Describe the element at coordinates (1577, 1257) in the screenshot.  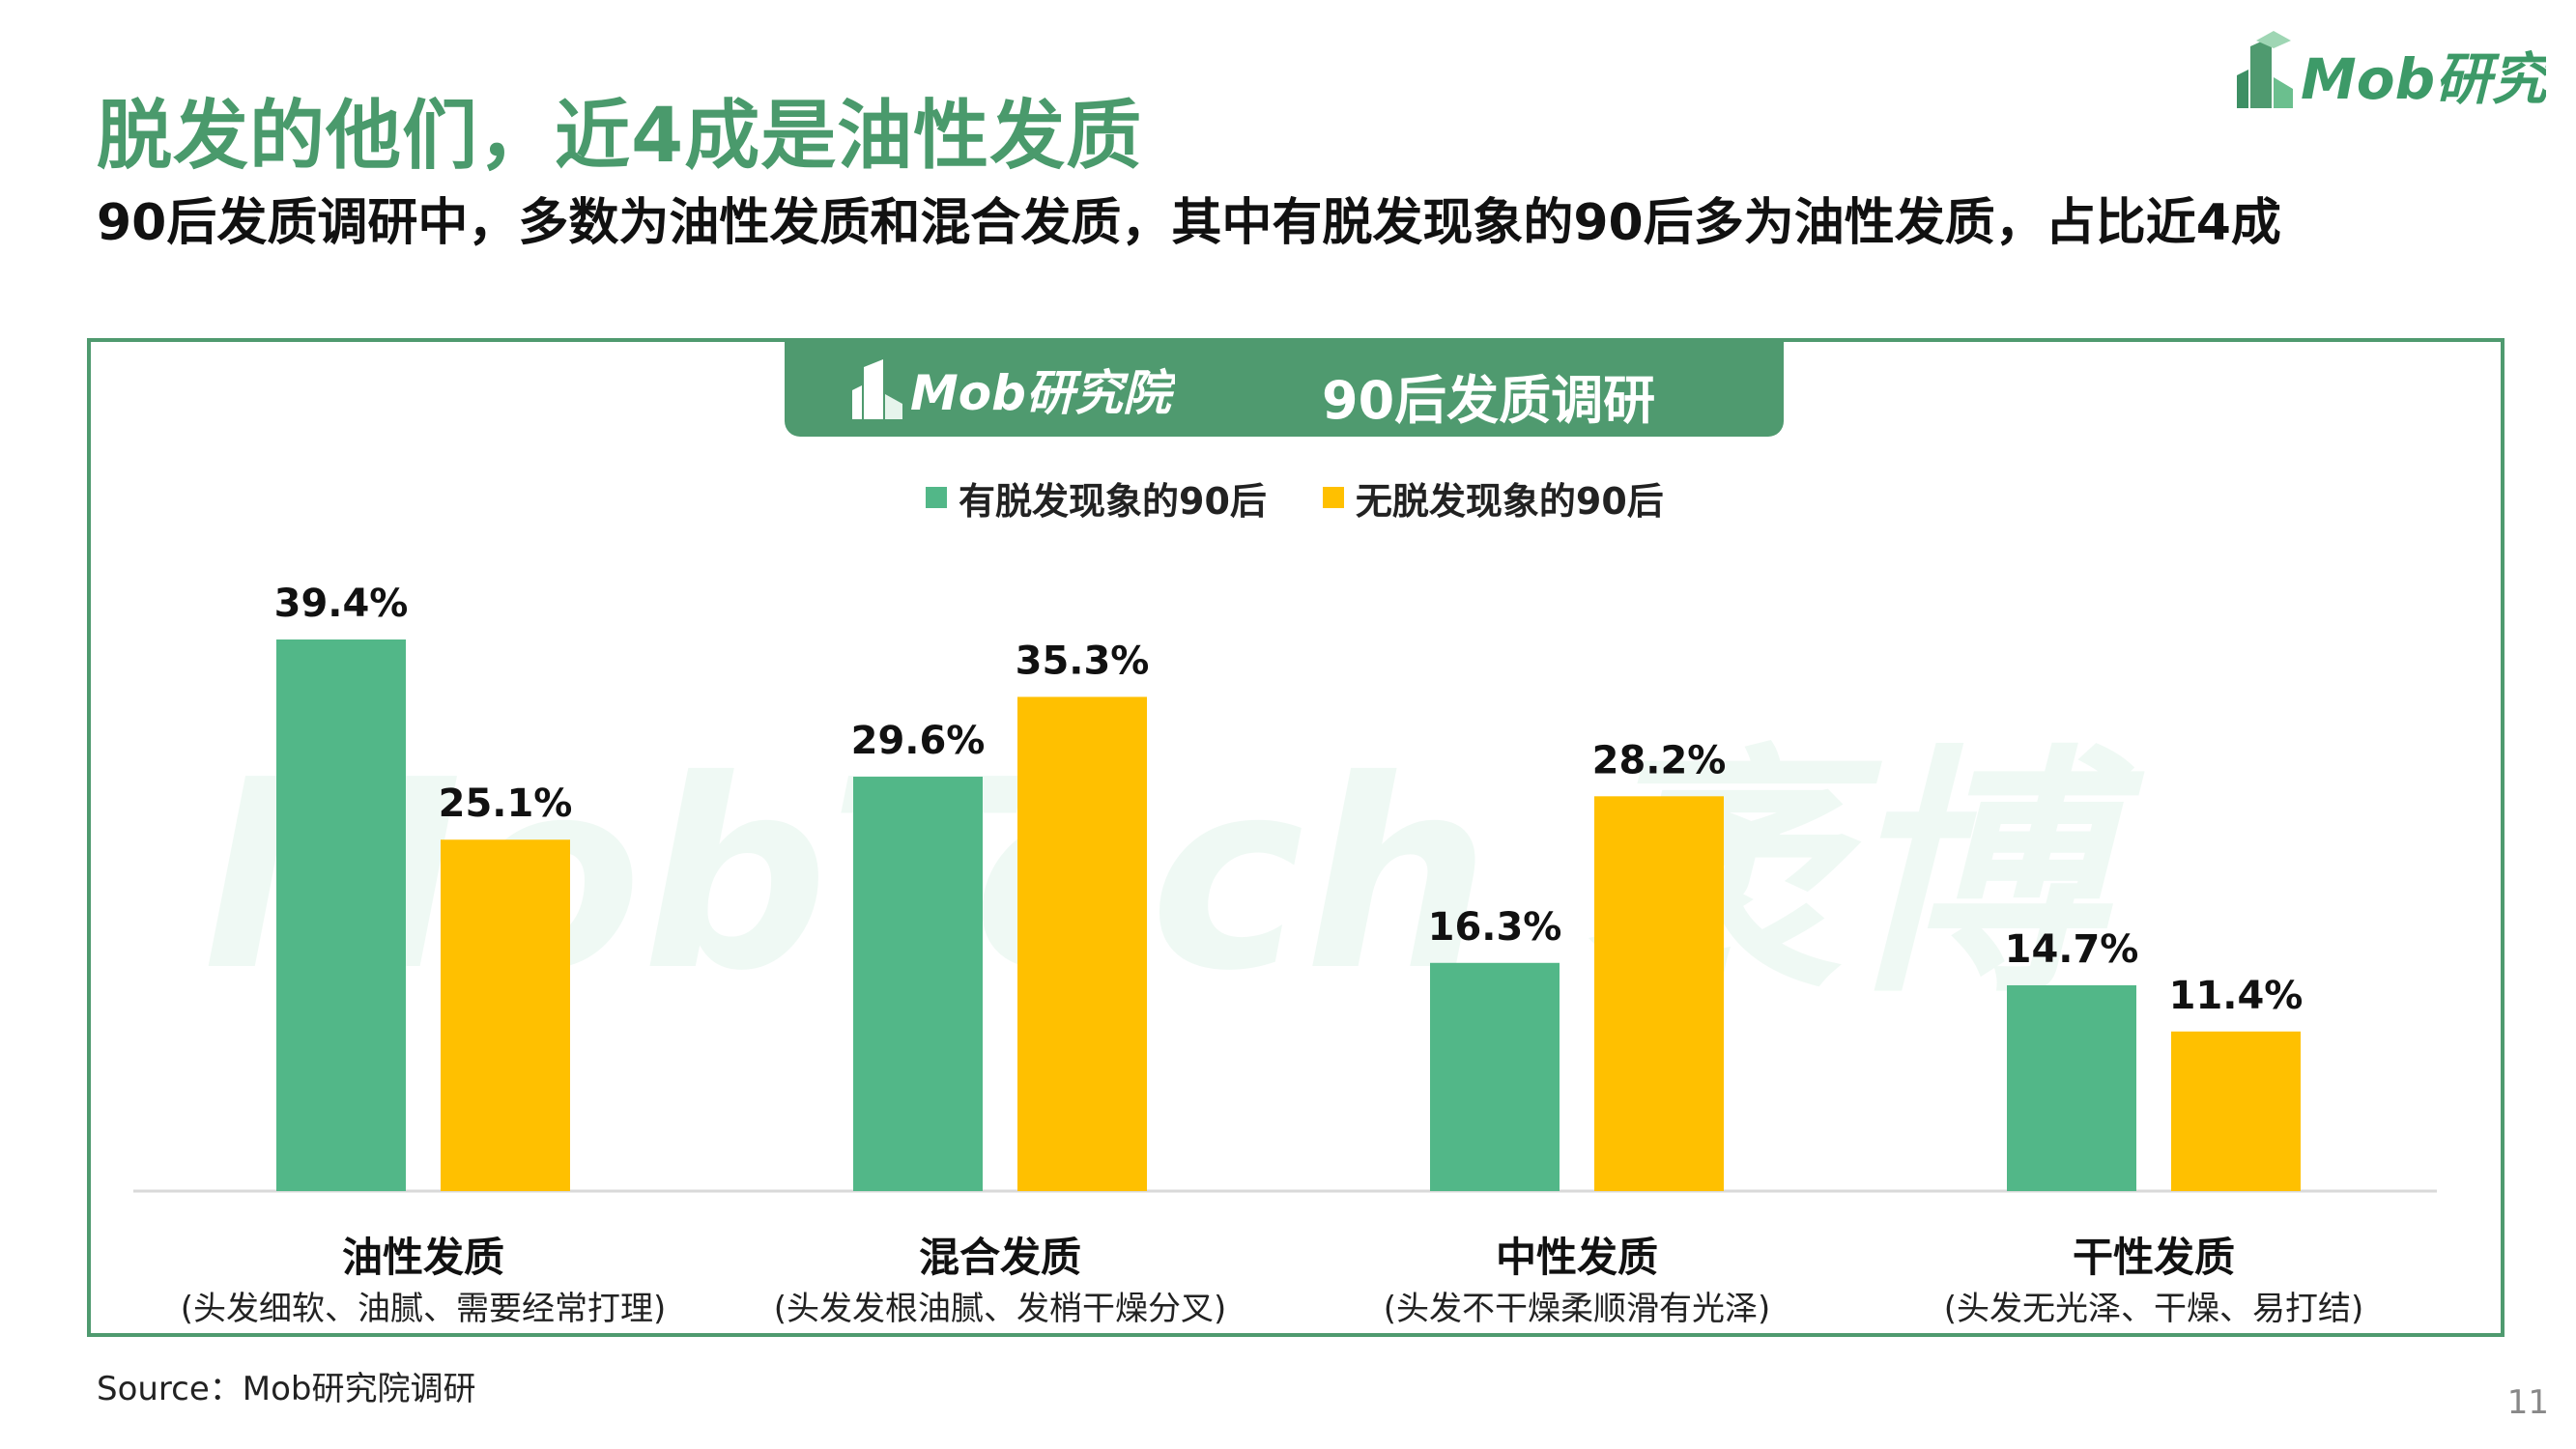
I see `category-label-3: 中性发质` at that location.